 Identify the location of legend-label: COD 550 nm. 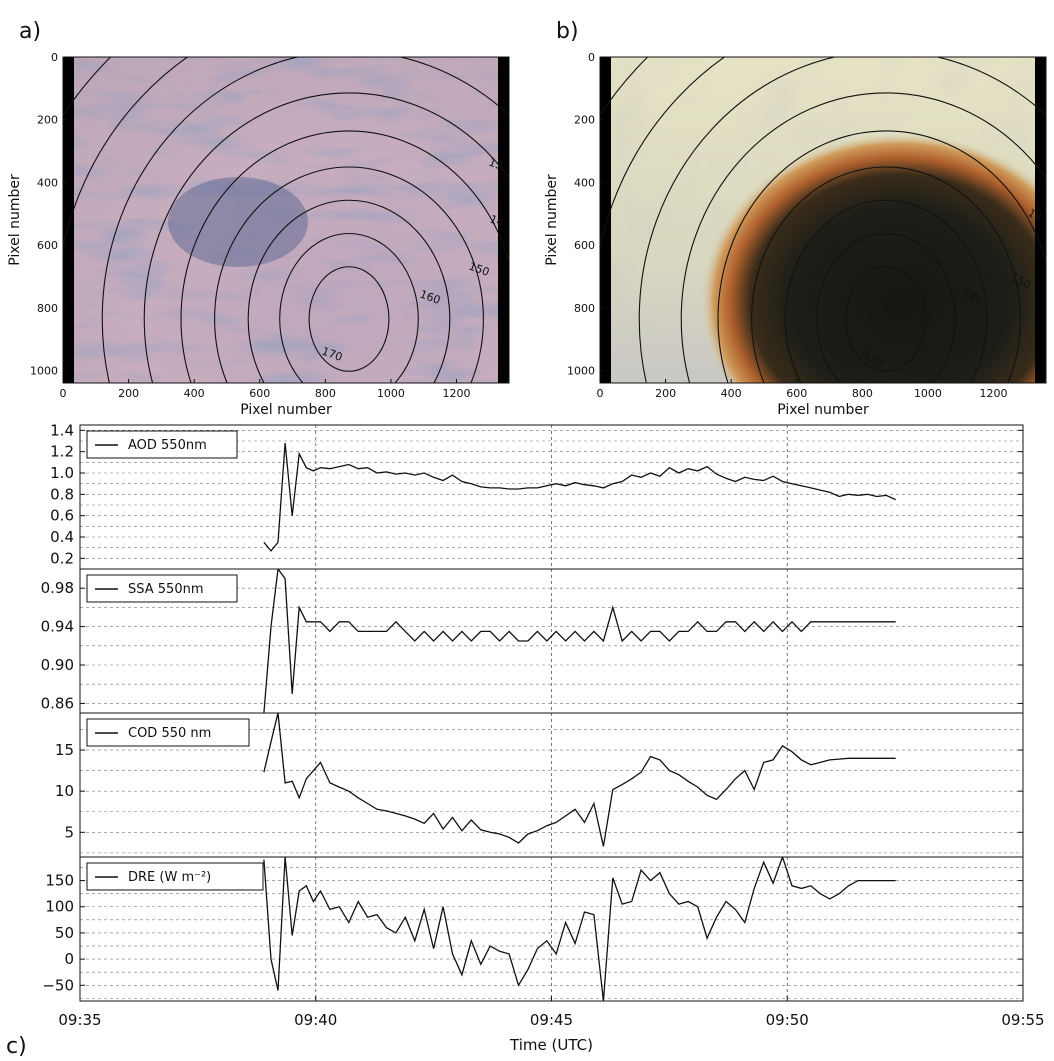
(169, 733).